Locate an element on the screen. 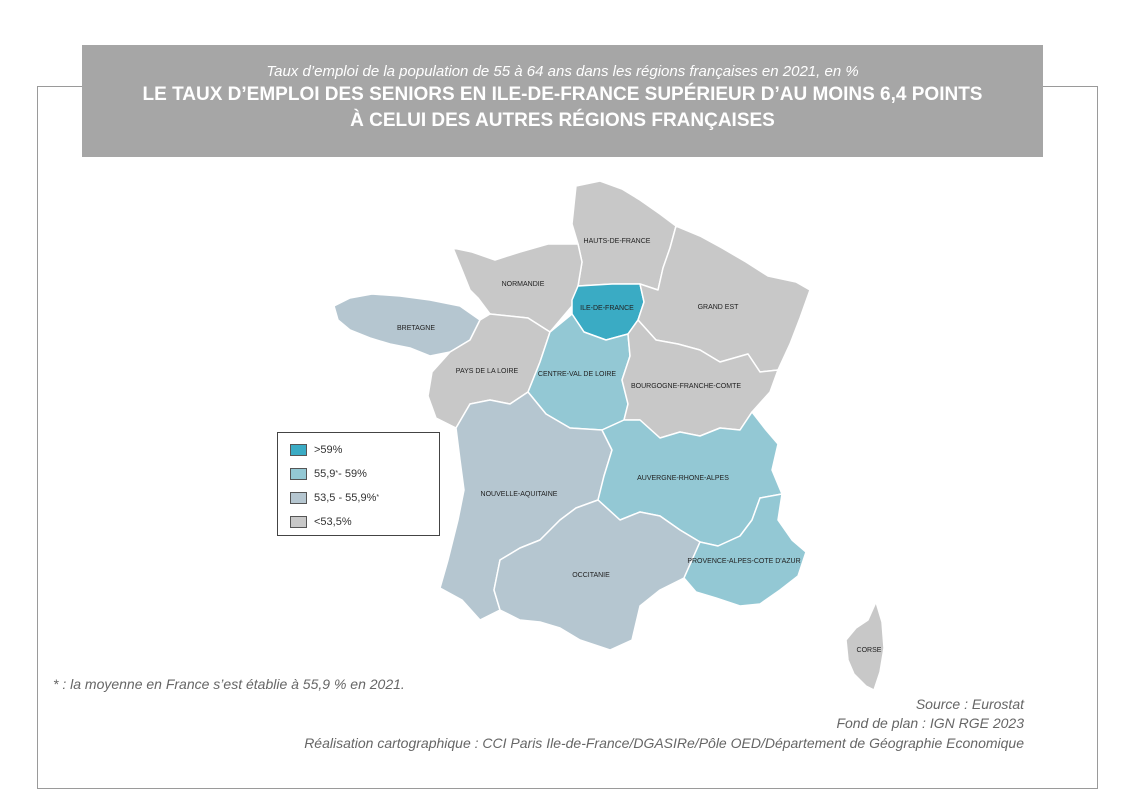 The width and height of the screenshot is (1131, 802). legend-swatch-high is located at coordinates (298, 450).